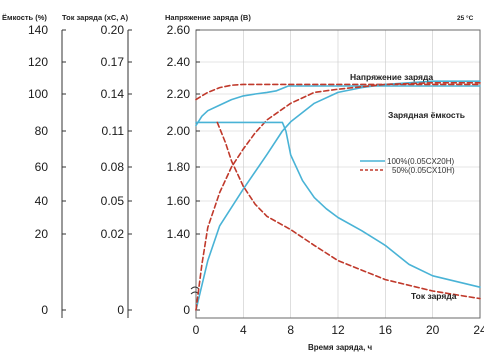  What do you see at coordinates (42, 167) in the screenshot?
I see `capacity-tick-label: 60` at bounding box center [42, 167].